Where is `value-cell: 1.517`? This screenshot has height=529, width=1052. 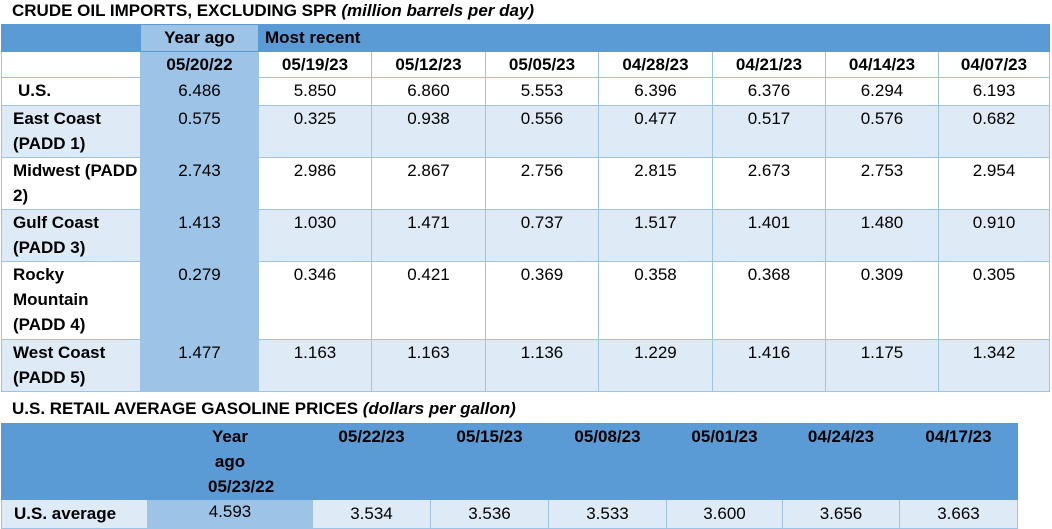
value-cell: 1.517 is located at coordinates (655, 235).